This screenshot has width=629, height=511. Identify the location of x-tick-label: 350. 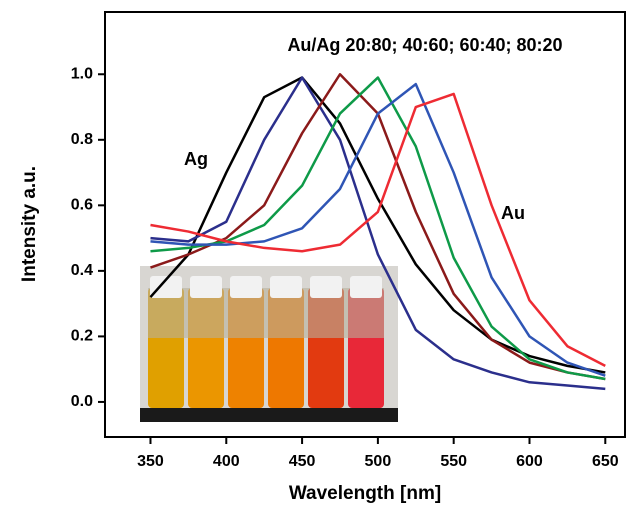
(150, 461).